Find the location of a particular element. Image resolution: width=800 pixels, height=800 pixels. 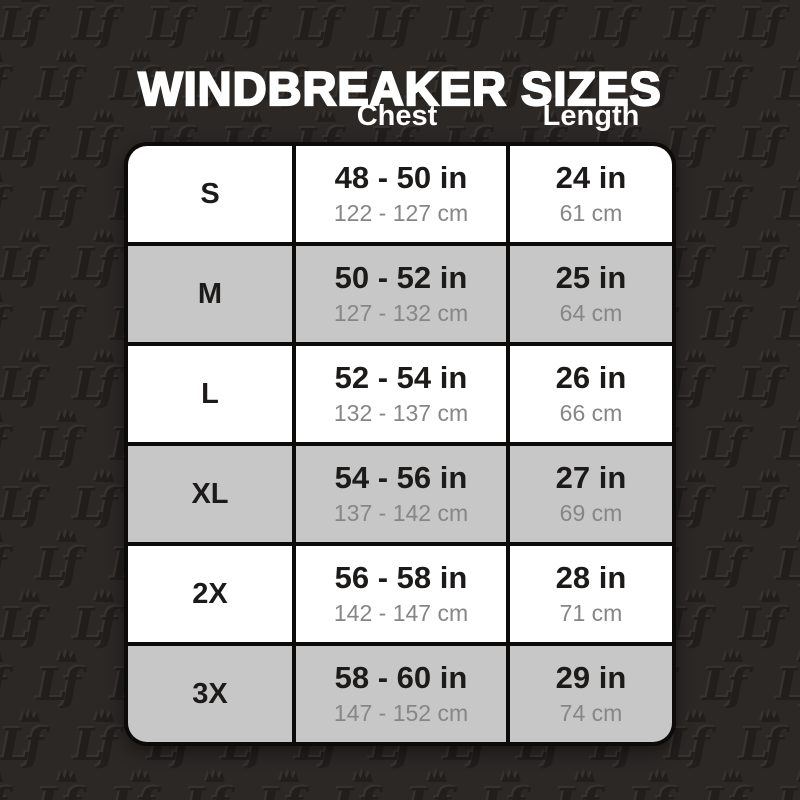

page-title: WINDBREAKER SIZES is located at coordinates (399, 88).